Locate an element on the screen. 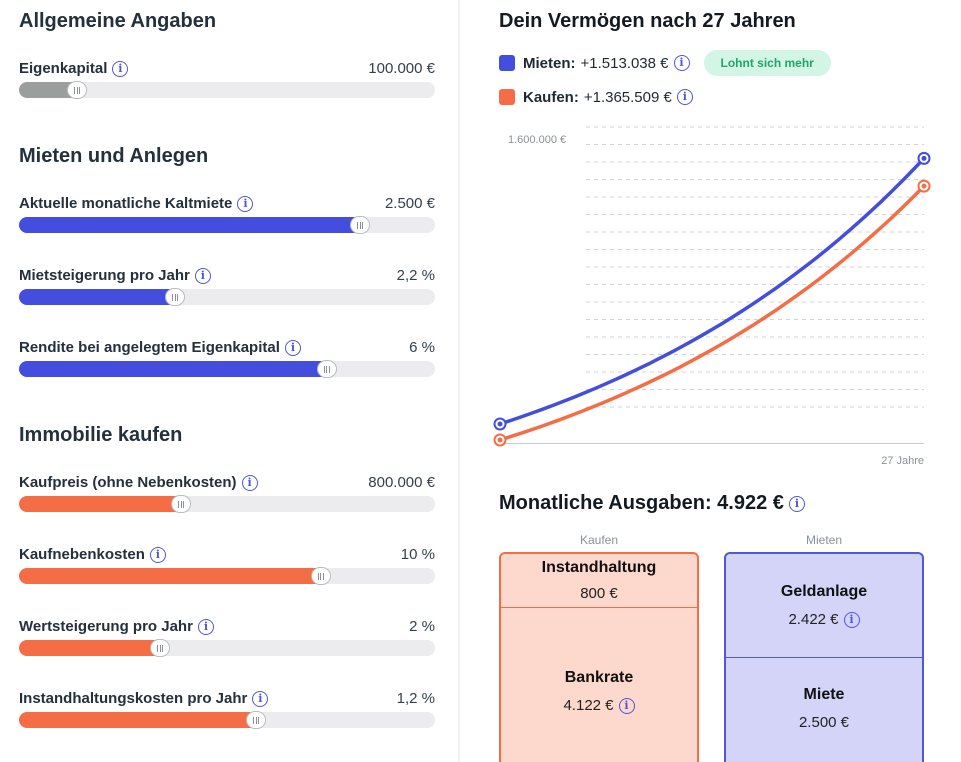  expense-box-bank-rate: Bankrate 4.122 € i is located at coordinates (599, 684).